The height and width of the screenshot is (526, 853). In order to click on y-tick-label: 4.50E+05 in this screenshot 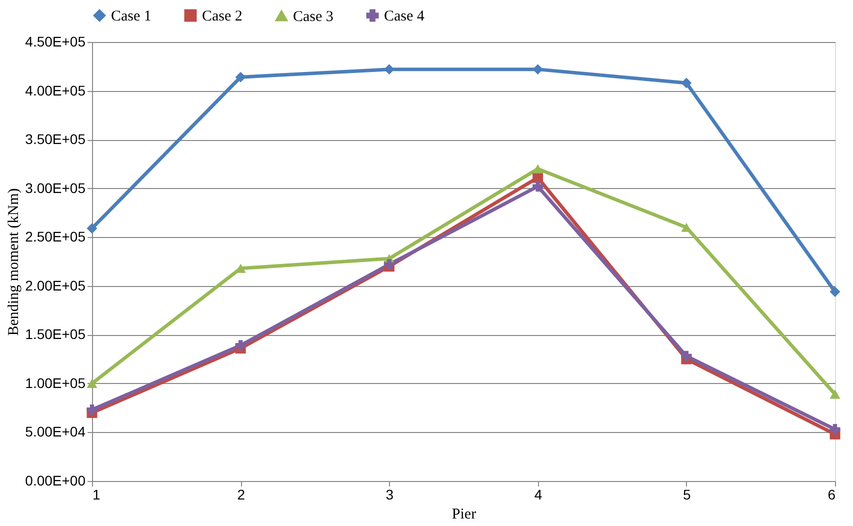, I will do `click(55, 42)`.